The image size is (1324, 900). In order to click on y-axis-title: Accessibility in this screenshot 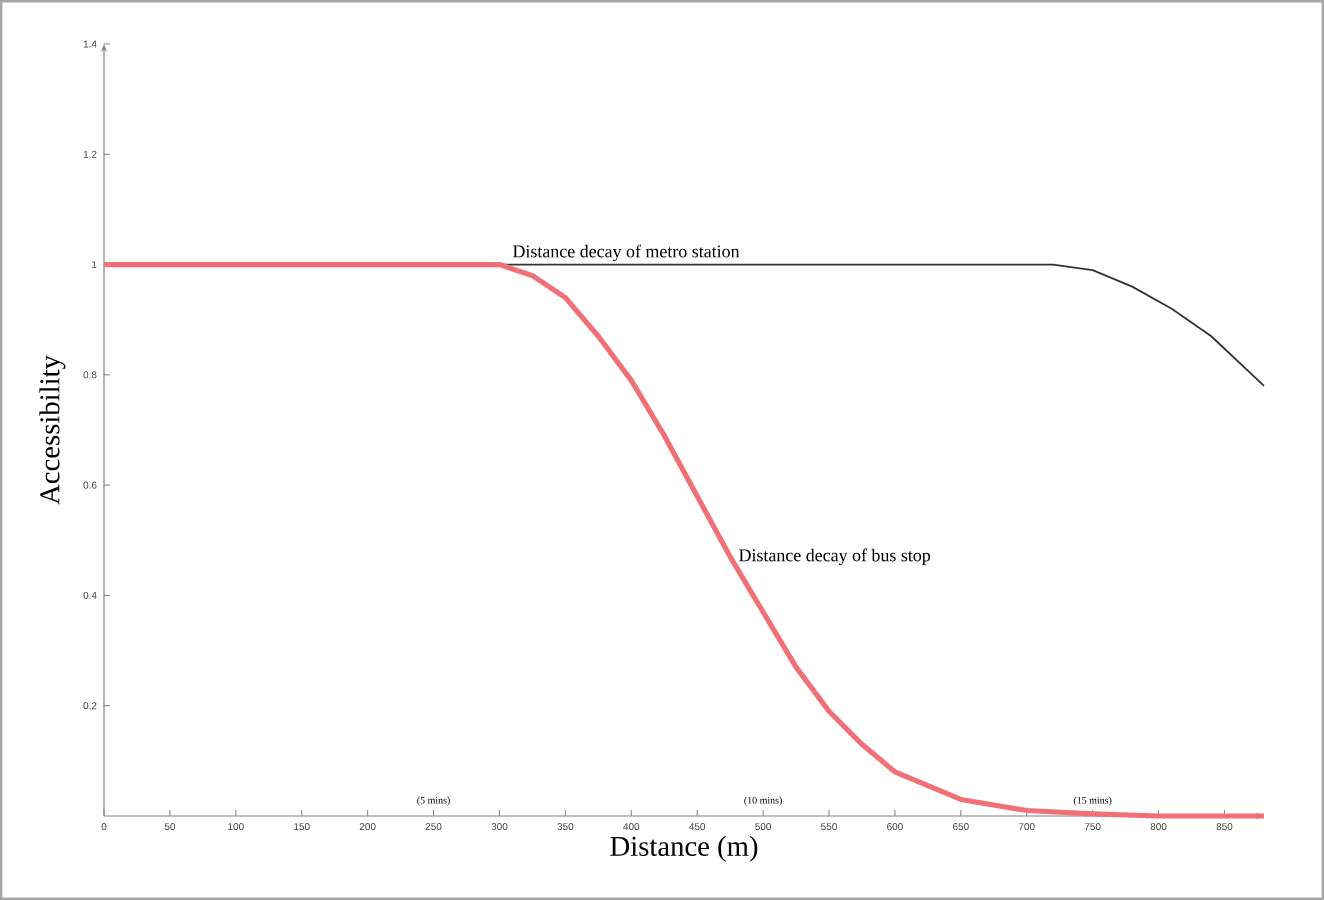, I will do `click(52, 430)`.